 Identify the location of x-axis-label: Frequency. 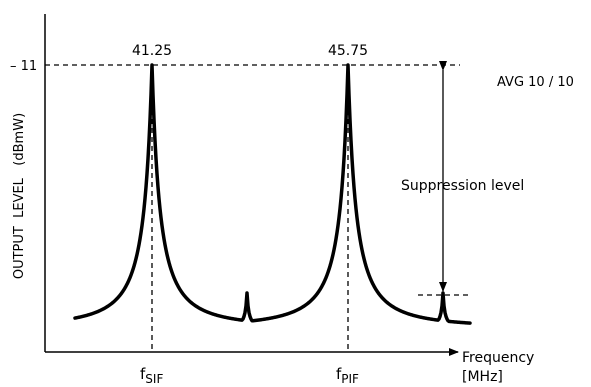
(498, 358).